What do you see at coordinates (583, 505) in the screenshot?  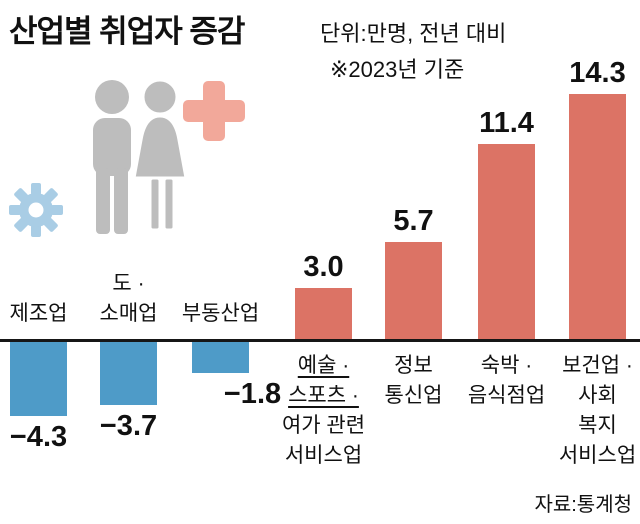 I see `source-note: 자료:통계청` at bounding box center [583, 505].